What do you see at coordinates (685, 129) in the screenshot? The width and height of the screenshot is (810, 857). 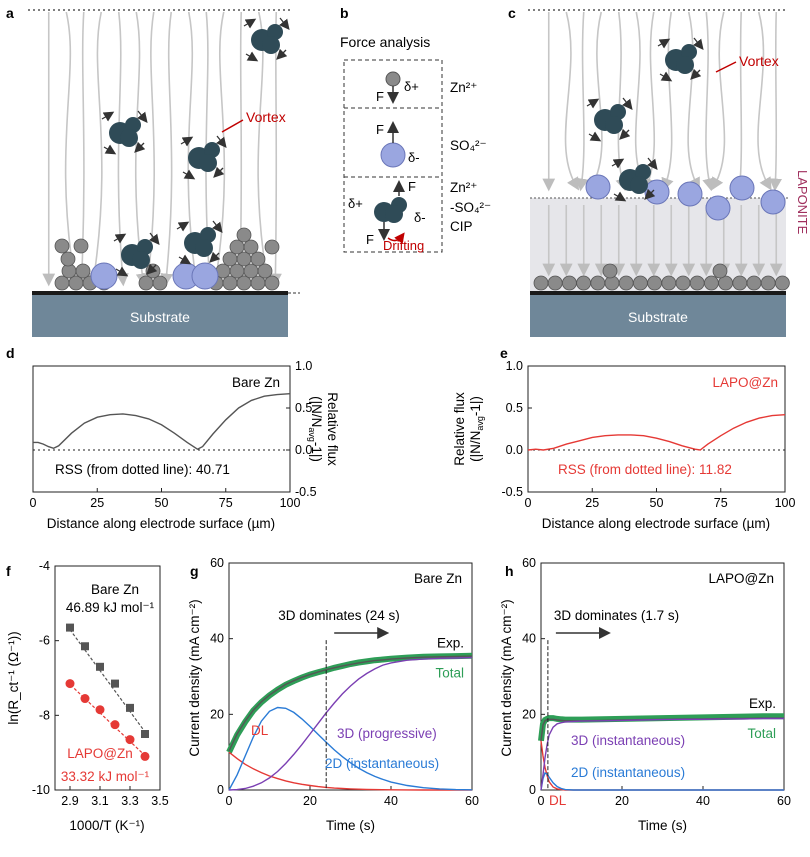 I see `panel-c-solvated-ions` at bounding box center [685, 129].